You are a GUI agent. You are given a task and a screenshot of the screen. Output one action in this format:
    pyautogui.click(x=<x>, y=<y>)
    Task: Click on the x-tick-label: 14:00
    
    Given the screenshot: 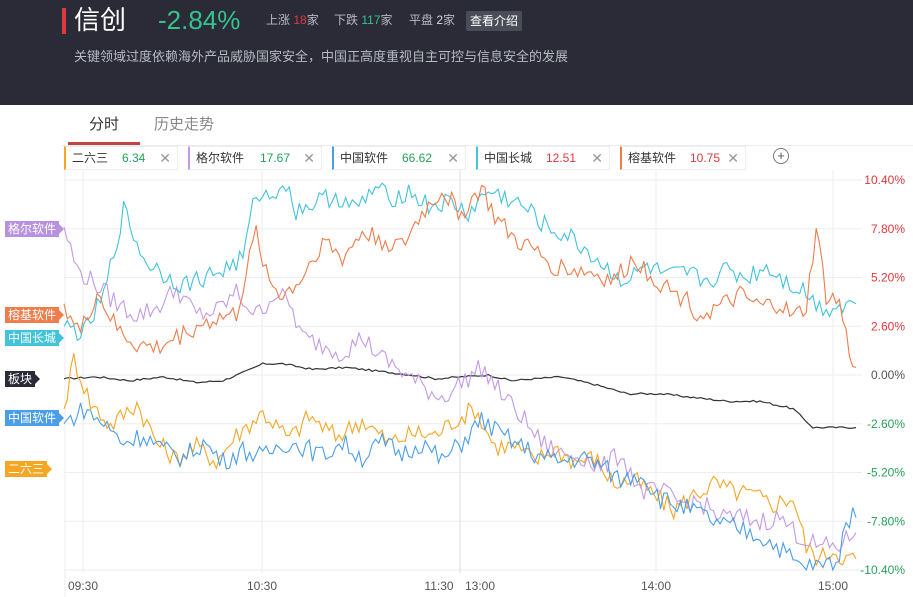 What is the action you would take?
    pyautogui.click(x=656, y=586)
    